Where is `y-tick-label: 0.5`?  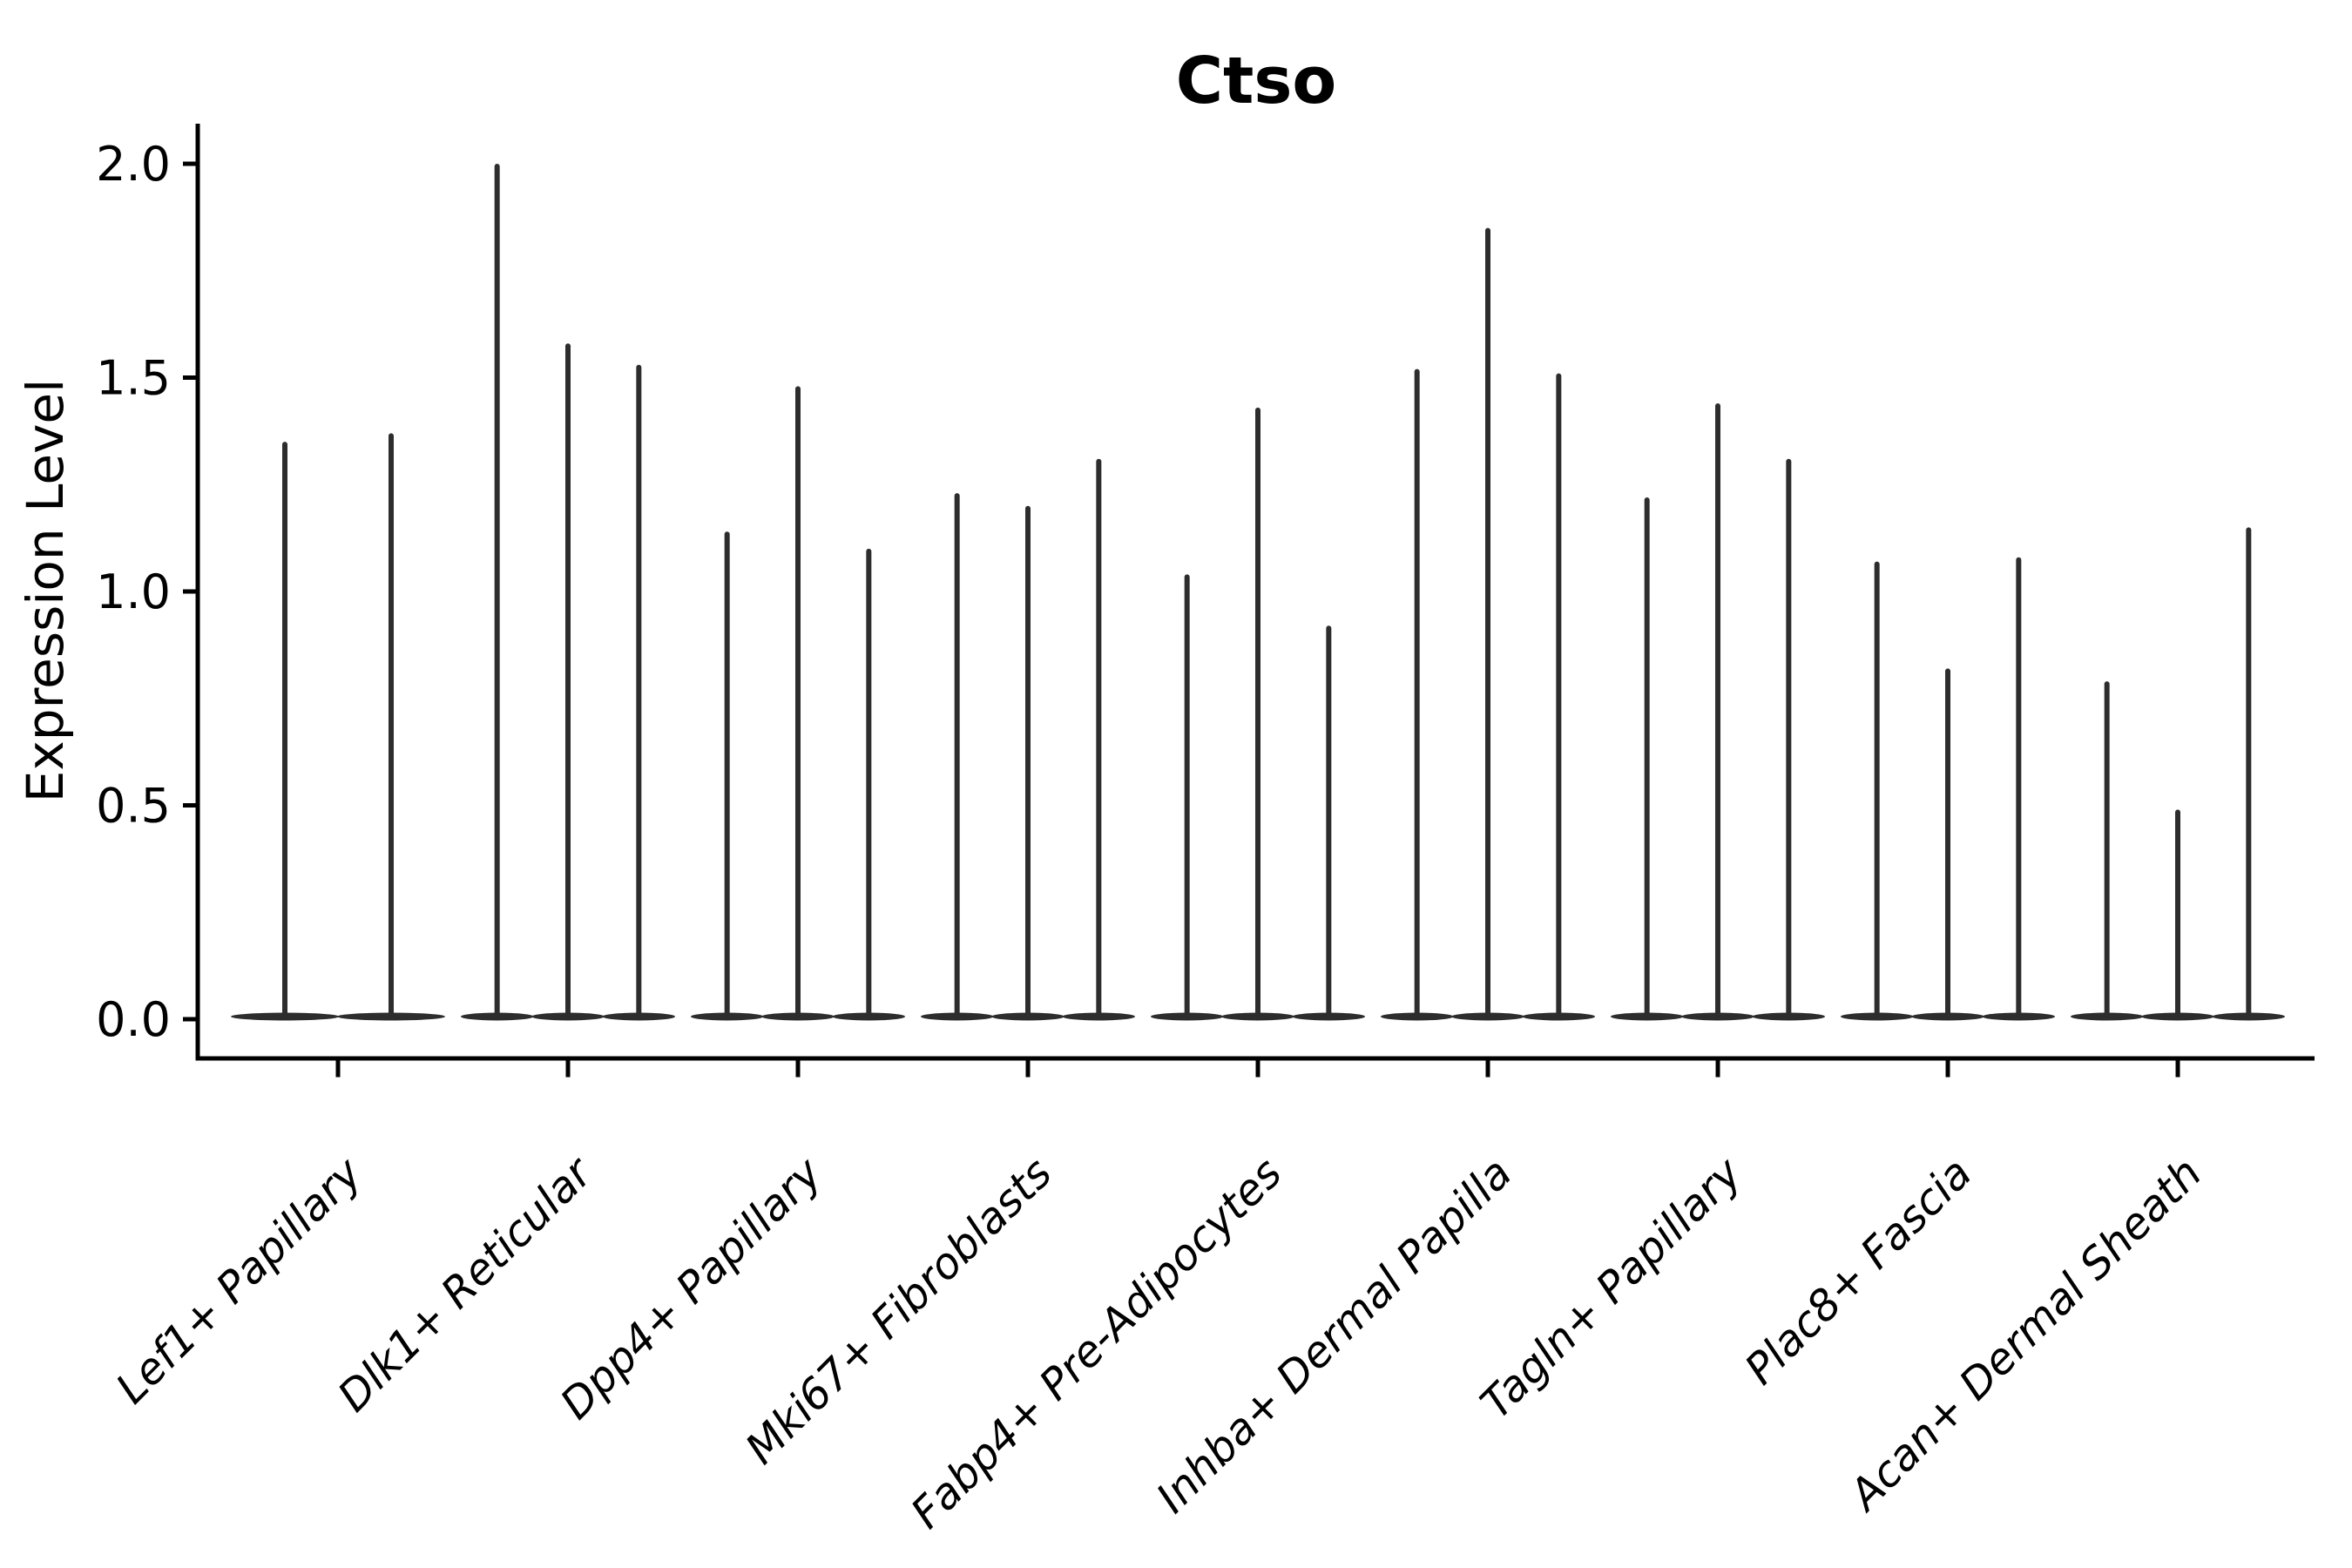
y-tick-label: 0.5 is located at coordinates (134, 806).